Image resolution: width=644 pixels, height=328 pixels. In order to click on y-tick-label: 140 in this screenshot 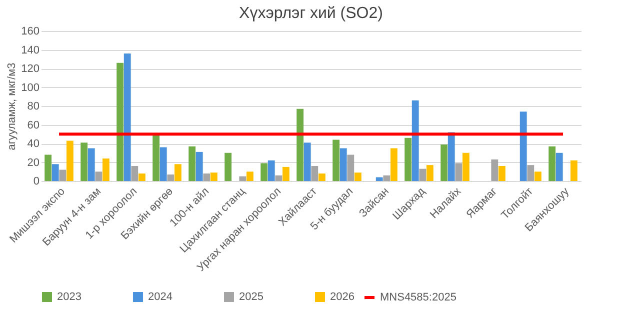, I will do `click(30, 50)`.